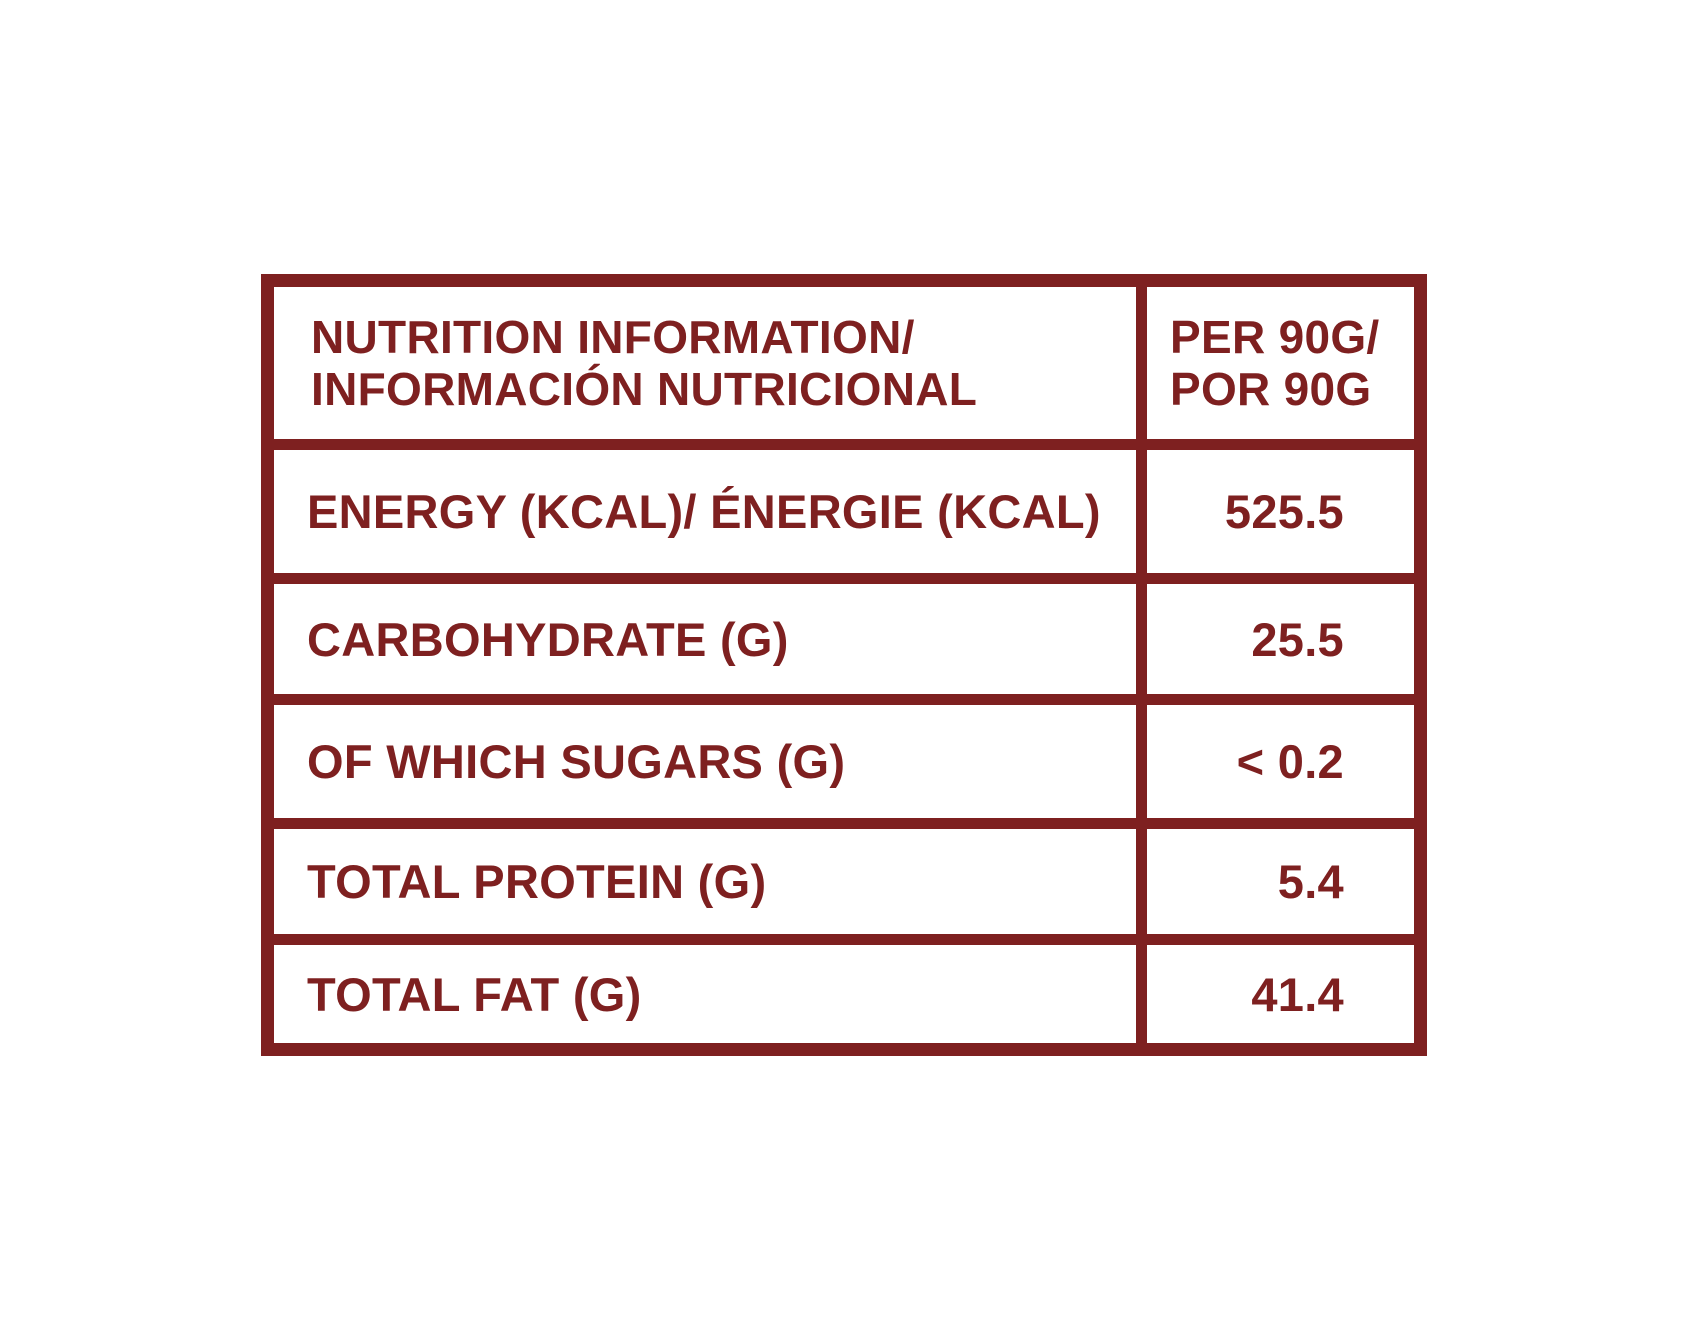 This screenshot has height=1333, width=1687. I want to click on nutrient-label-cell: CARBOHYDRATE (G), so click(710, 639).